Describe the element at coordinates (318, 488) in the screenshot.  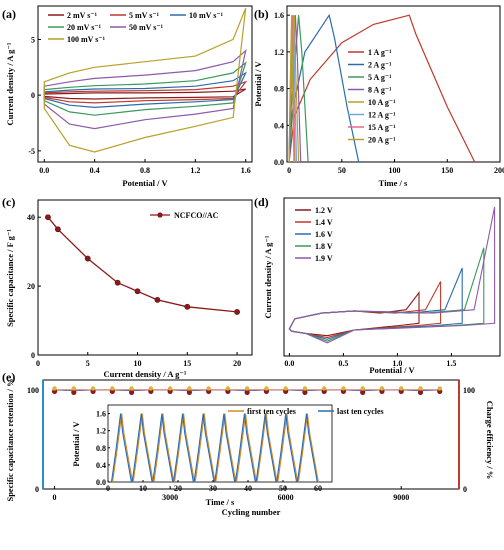
I see `inset-x-tick-label: 60` at that location.